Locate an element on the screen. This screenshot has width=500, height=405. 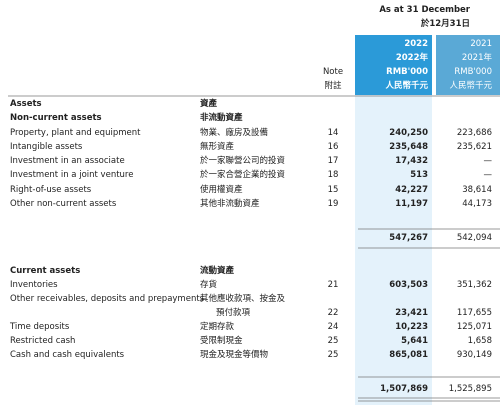
section-heading: Assets is located at coordinates (26, 104).